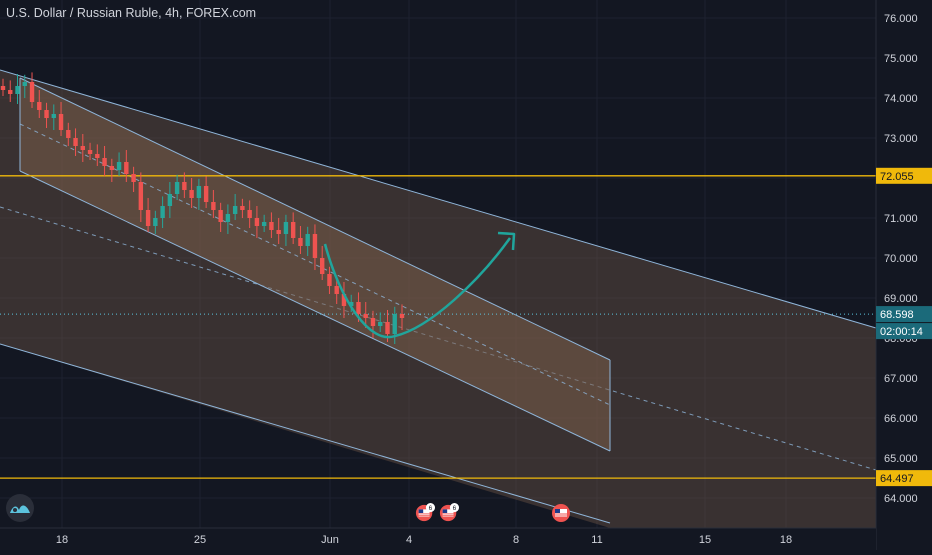  I want to click on candle-countdown-tag-background, so click(904, 331).